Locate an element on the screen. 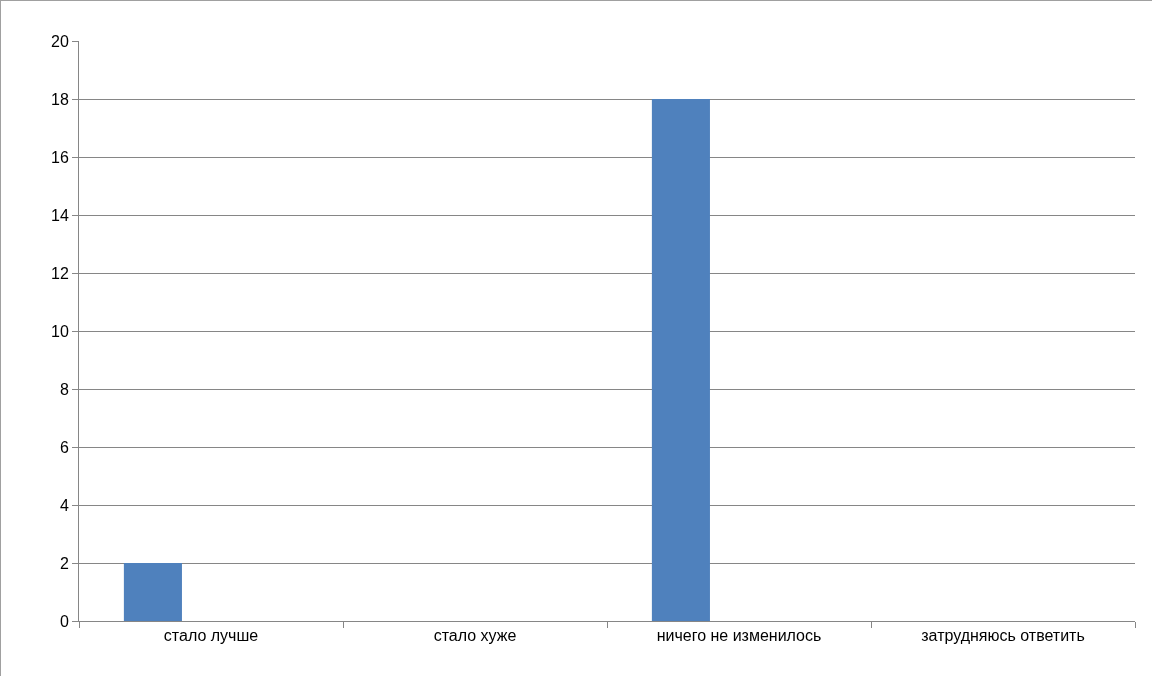 The image size is (1152, 676). y-tick-label: 18 is located at coordinates (60, 99).